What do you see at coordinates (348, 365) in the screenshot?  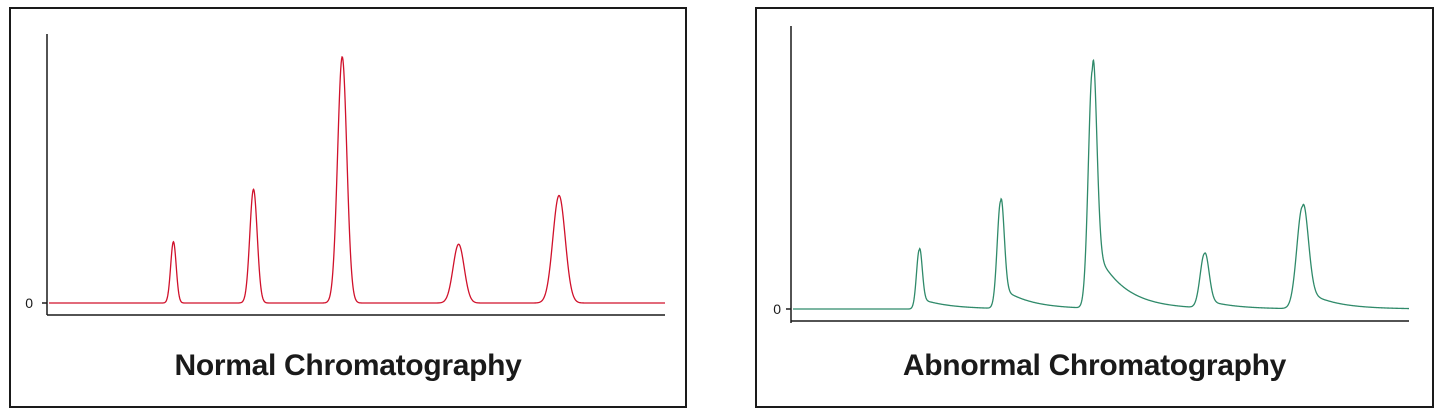 I see `normal-chart-title: Normal Chromatography` at bounding box center [348, 365].